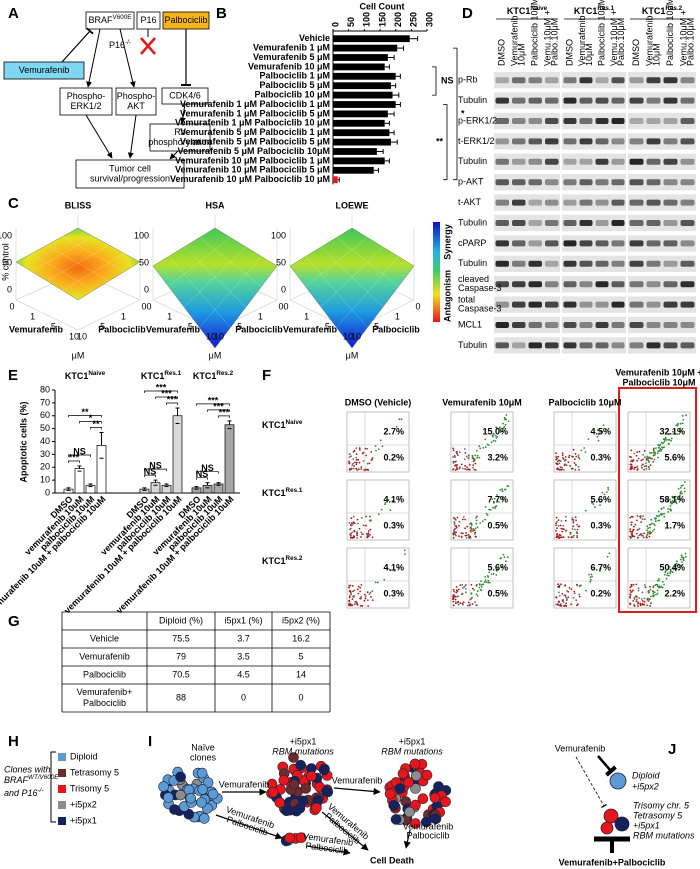 The width and height of the screenshot is (700, 869). Describe the element at coordinates (440, 141) in the screenshot. I see `bracket-label: **` at that location.